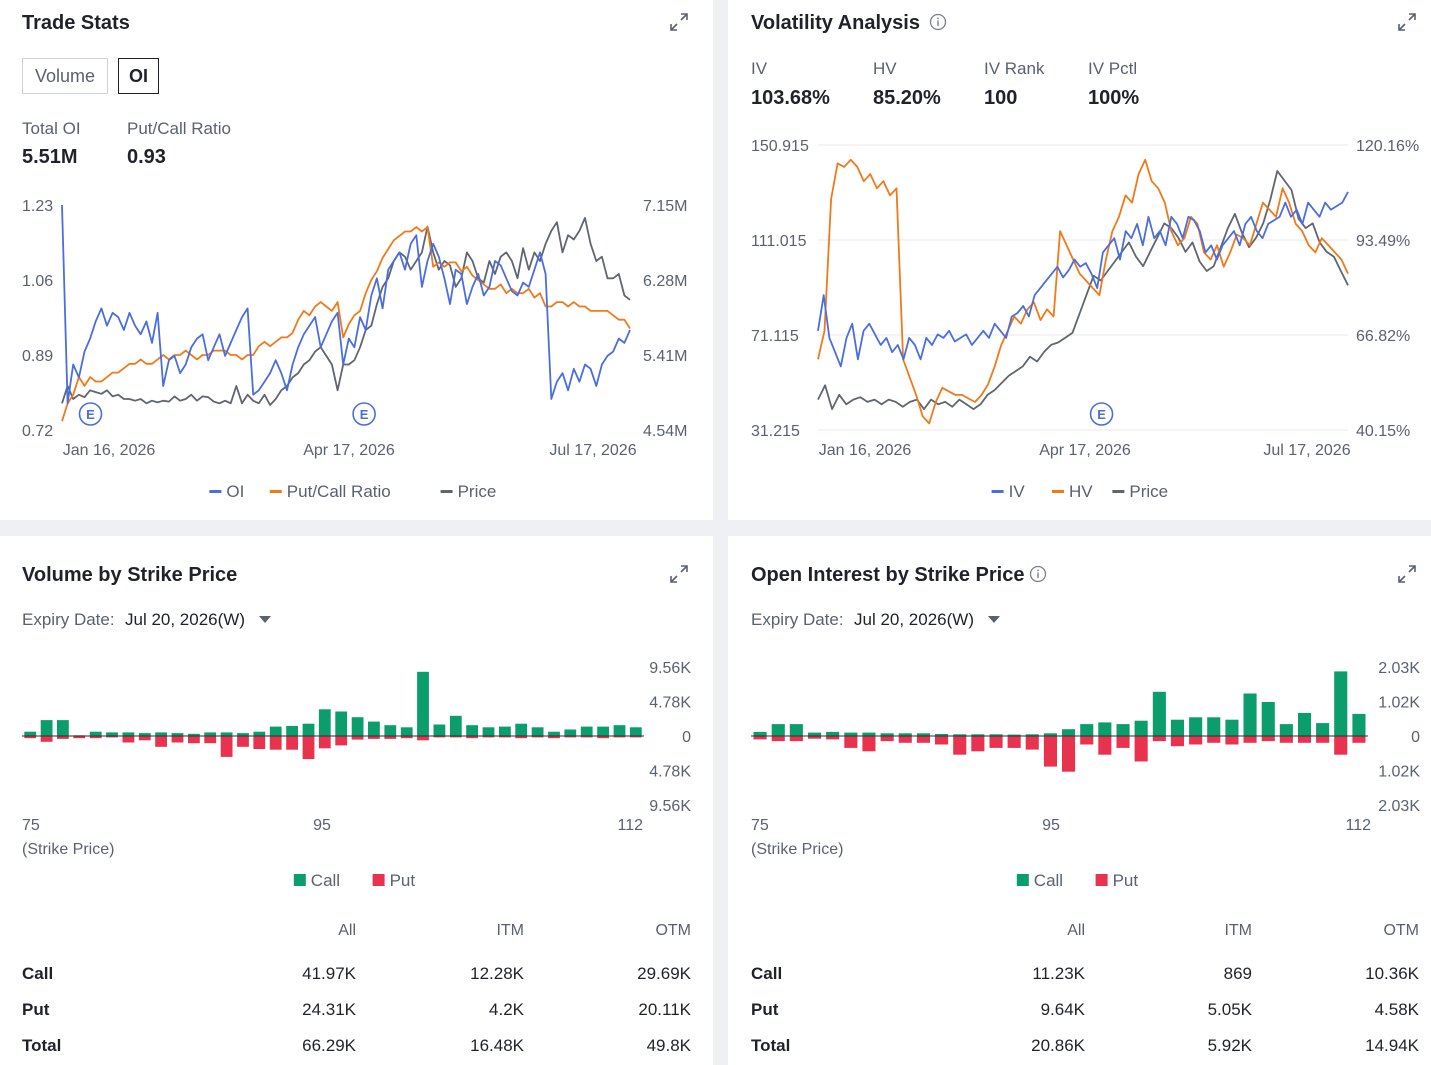 This screenshot has width=1431, height=1065. Describe the element at coordinates (1126, 880) in the screenshot. I see `legend-label-put: Put` at that location.